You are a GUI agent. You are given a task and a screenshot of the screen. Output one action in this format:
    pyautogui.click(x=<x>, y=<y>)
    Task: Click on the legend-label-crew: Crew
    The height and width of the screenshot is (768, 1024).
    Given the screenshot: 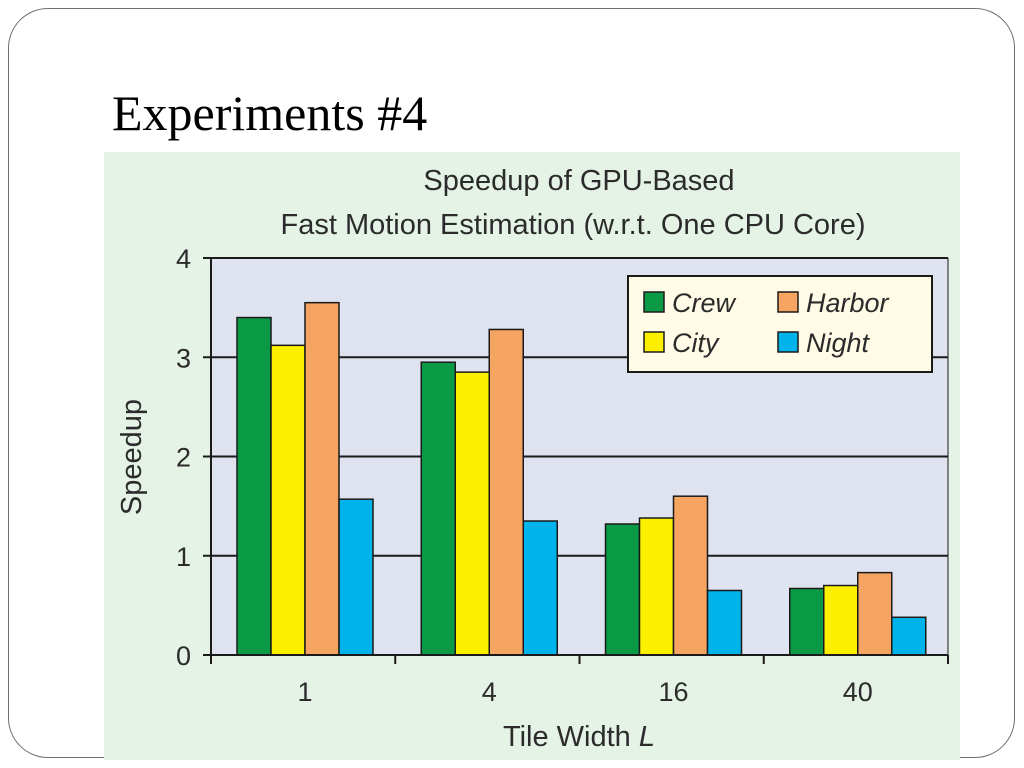 What is the action you would take?
    pyautogui.click(x=704, y=303)
    